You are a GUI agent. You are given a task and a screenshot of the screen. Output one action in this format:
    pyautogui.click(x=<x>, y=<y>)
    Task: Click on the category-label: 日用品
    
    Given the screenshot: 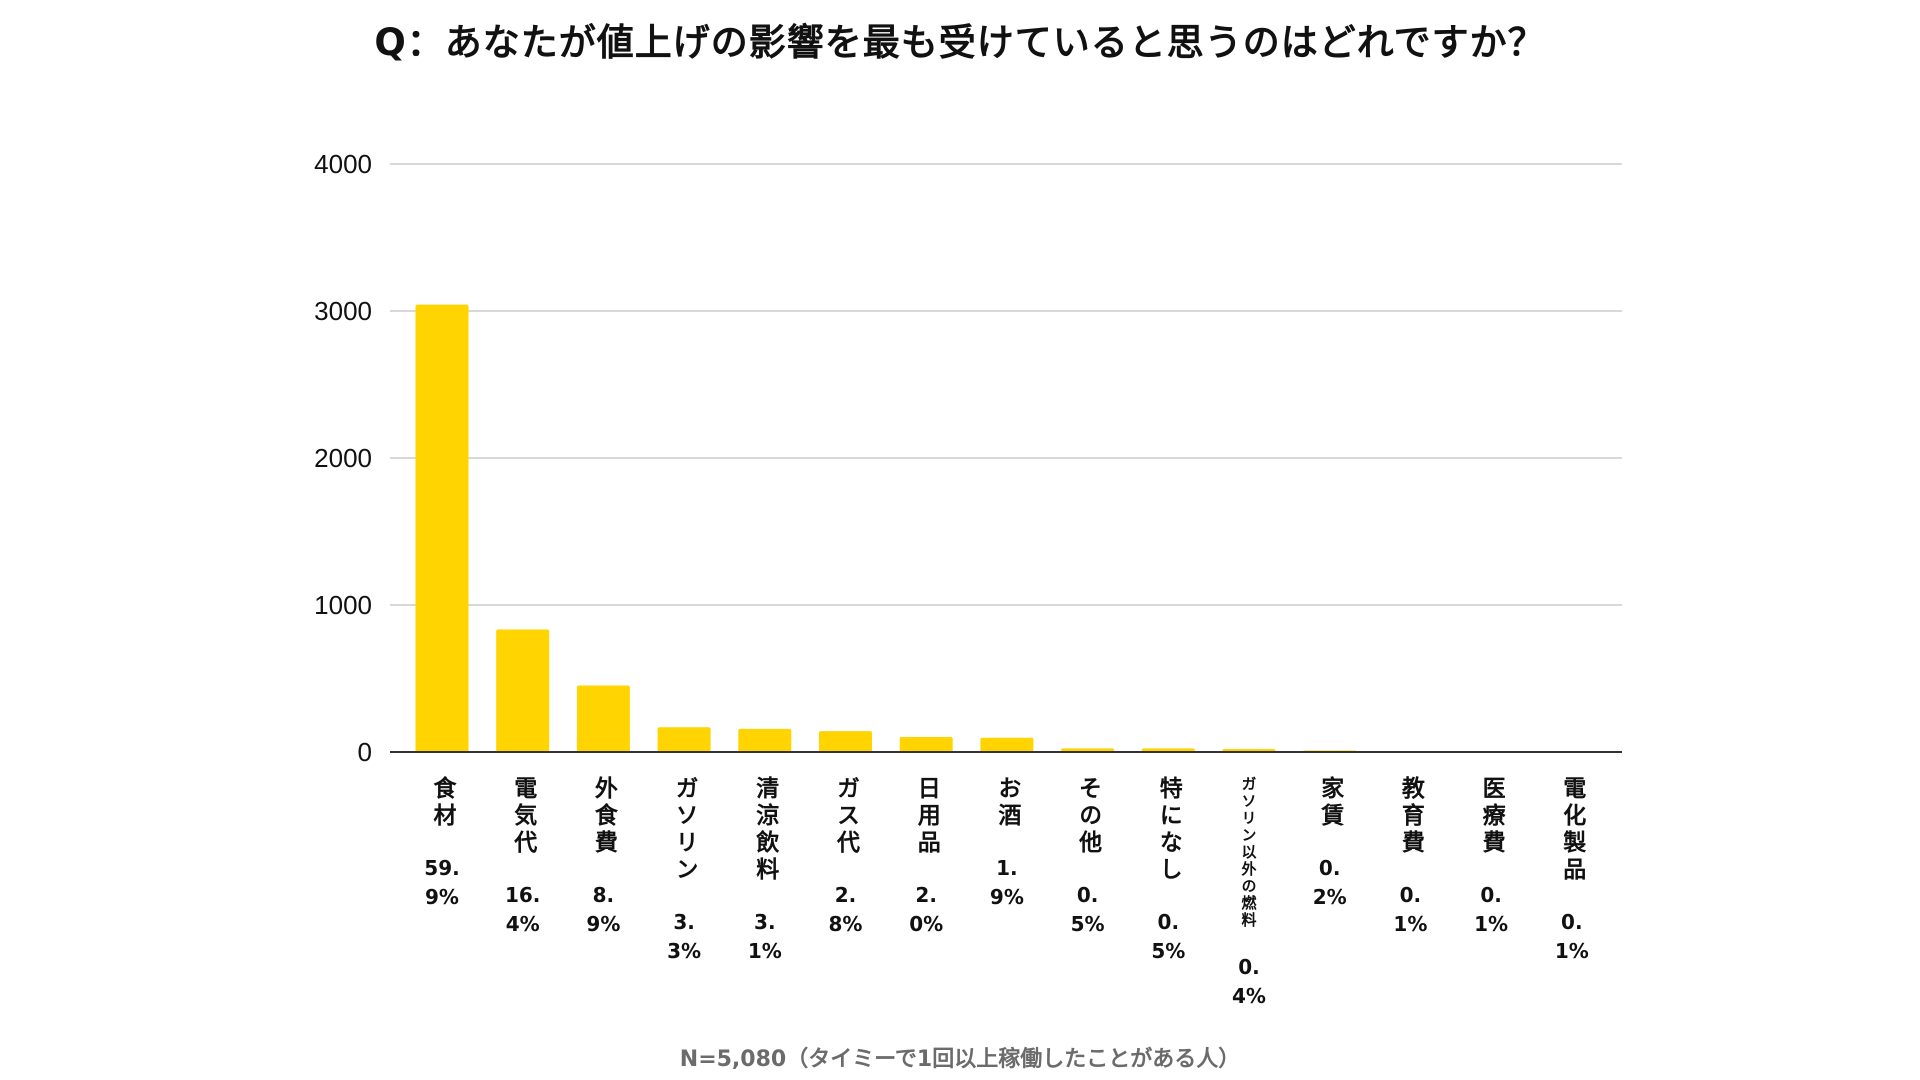 What is the action you would take?
    pyautogui.click(x=926, y=816)
    